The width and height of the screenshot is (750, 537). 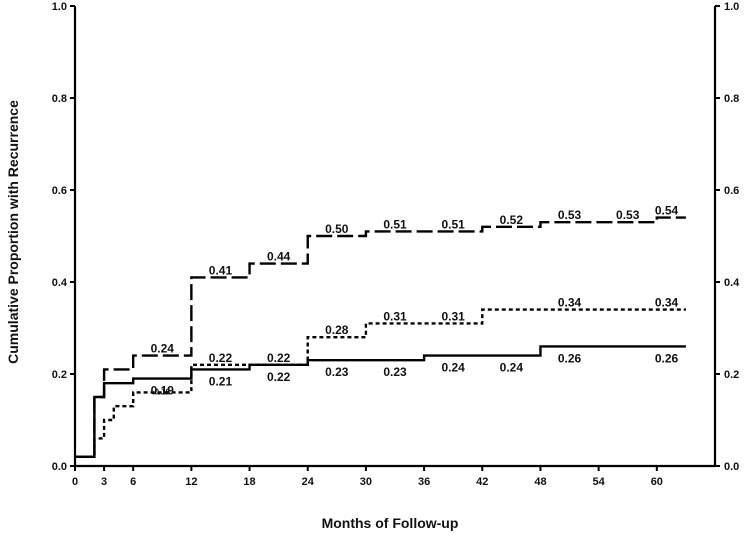 What do you see at coordinates (59, 467) in the screenshot?
I see `y-tick-label-left: 0.0` at bounding box center [59, 467].